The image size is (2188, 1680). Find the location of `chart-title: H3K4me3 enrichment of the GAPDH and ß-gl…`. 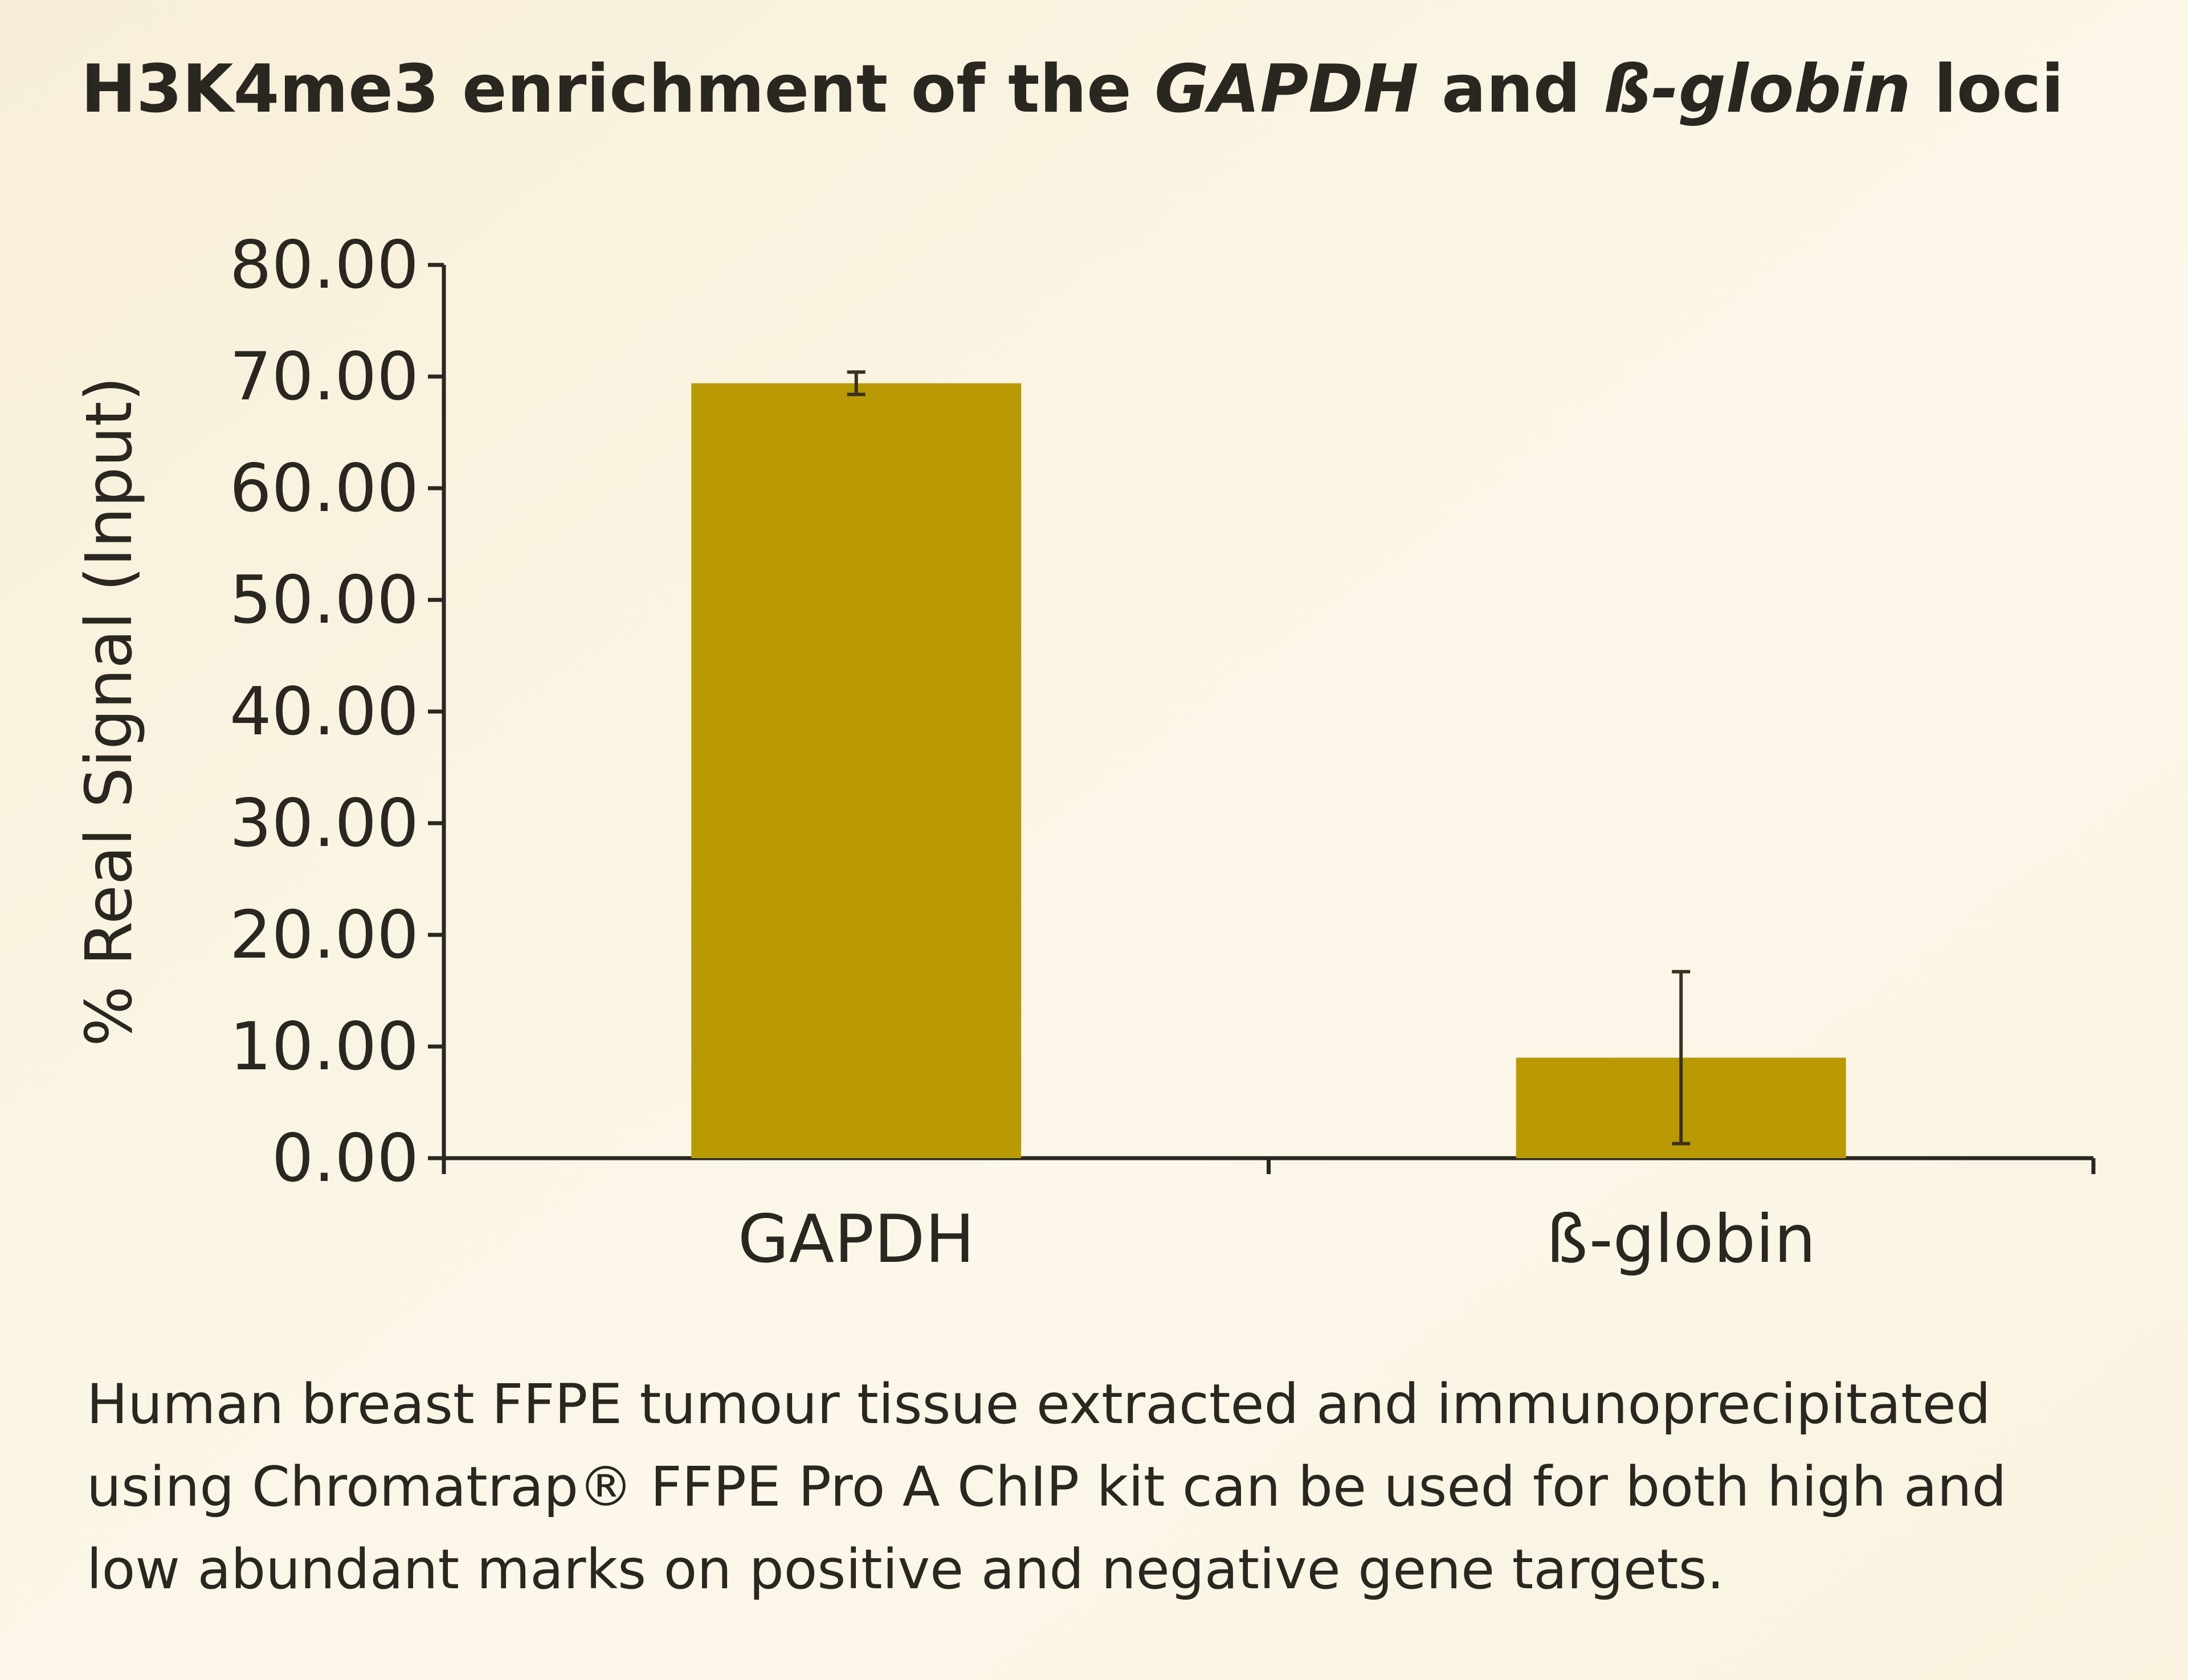

chart-title: H3K4me3 enrichment of the GAPDH and ß-gl… is located at coordinates (1072, 89).